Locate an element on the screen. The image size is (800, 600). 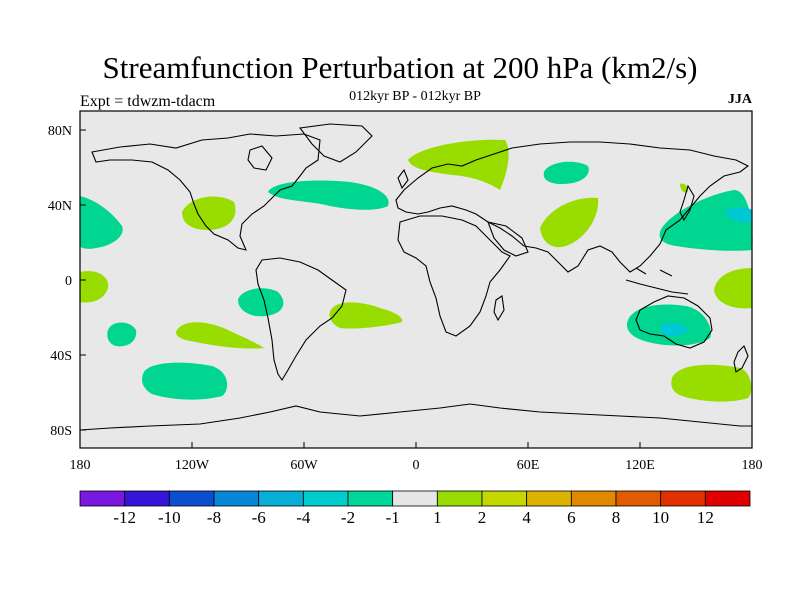
coast-japan is located at coordinates (687, 203).